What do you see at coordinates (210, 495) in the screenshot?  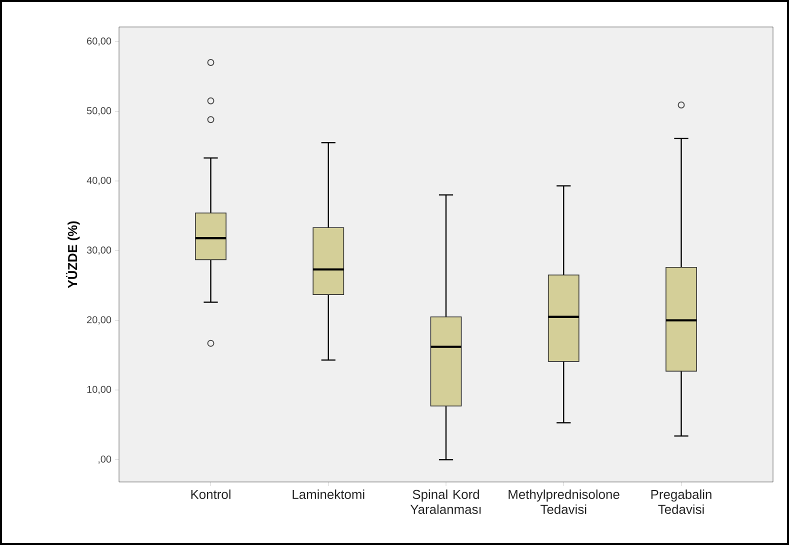 I see `x-tick-label: Kontrol` at bounding box center [210, 495].